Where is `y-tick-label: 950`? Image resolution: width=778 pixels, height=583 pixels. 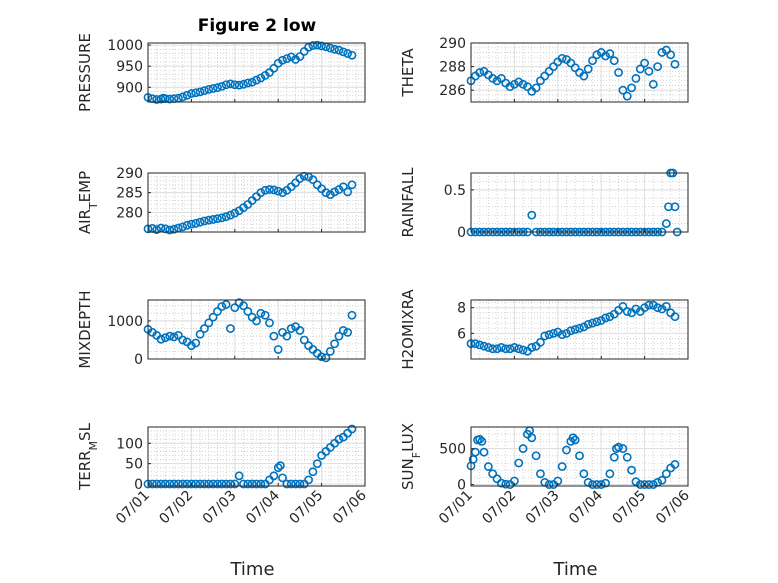 y-tick-label: 950 is located at coordinates (129, 67).